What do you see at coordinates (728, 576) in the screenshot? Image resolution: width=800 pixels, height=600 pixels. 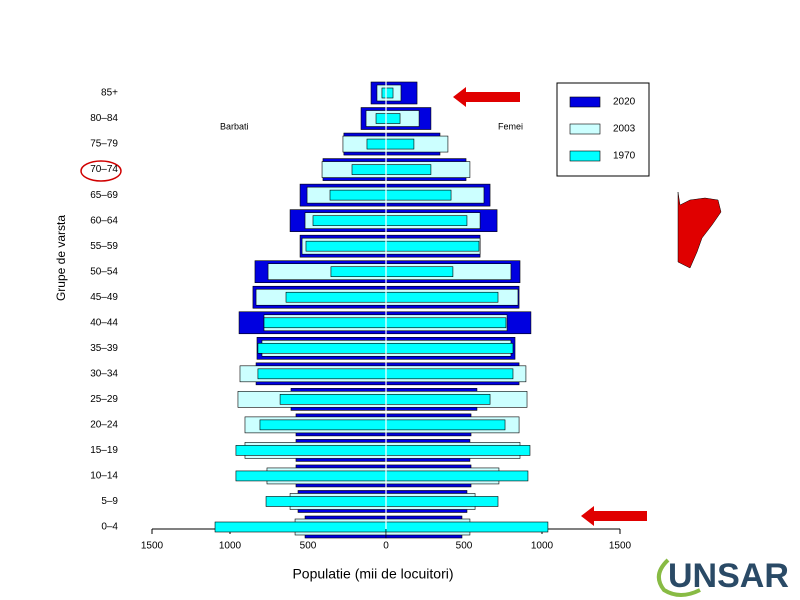 I see `logo: UNSAR` at bounding box center [728, 576].